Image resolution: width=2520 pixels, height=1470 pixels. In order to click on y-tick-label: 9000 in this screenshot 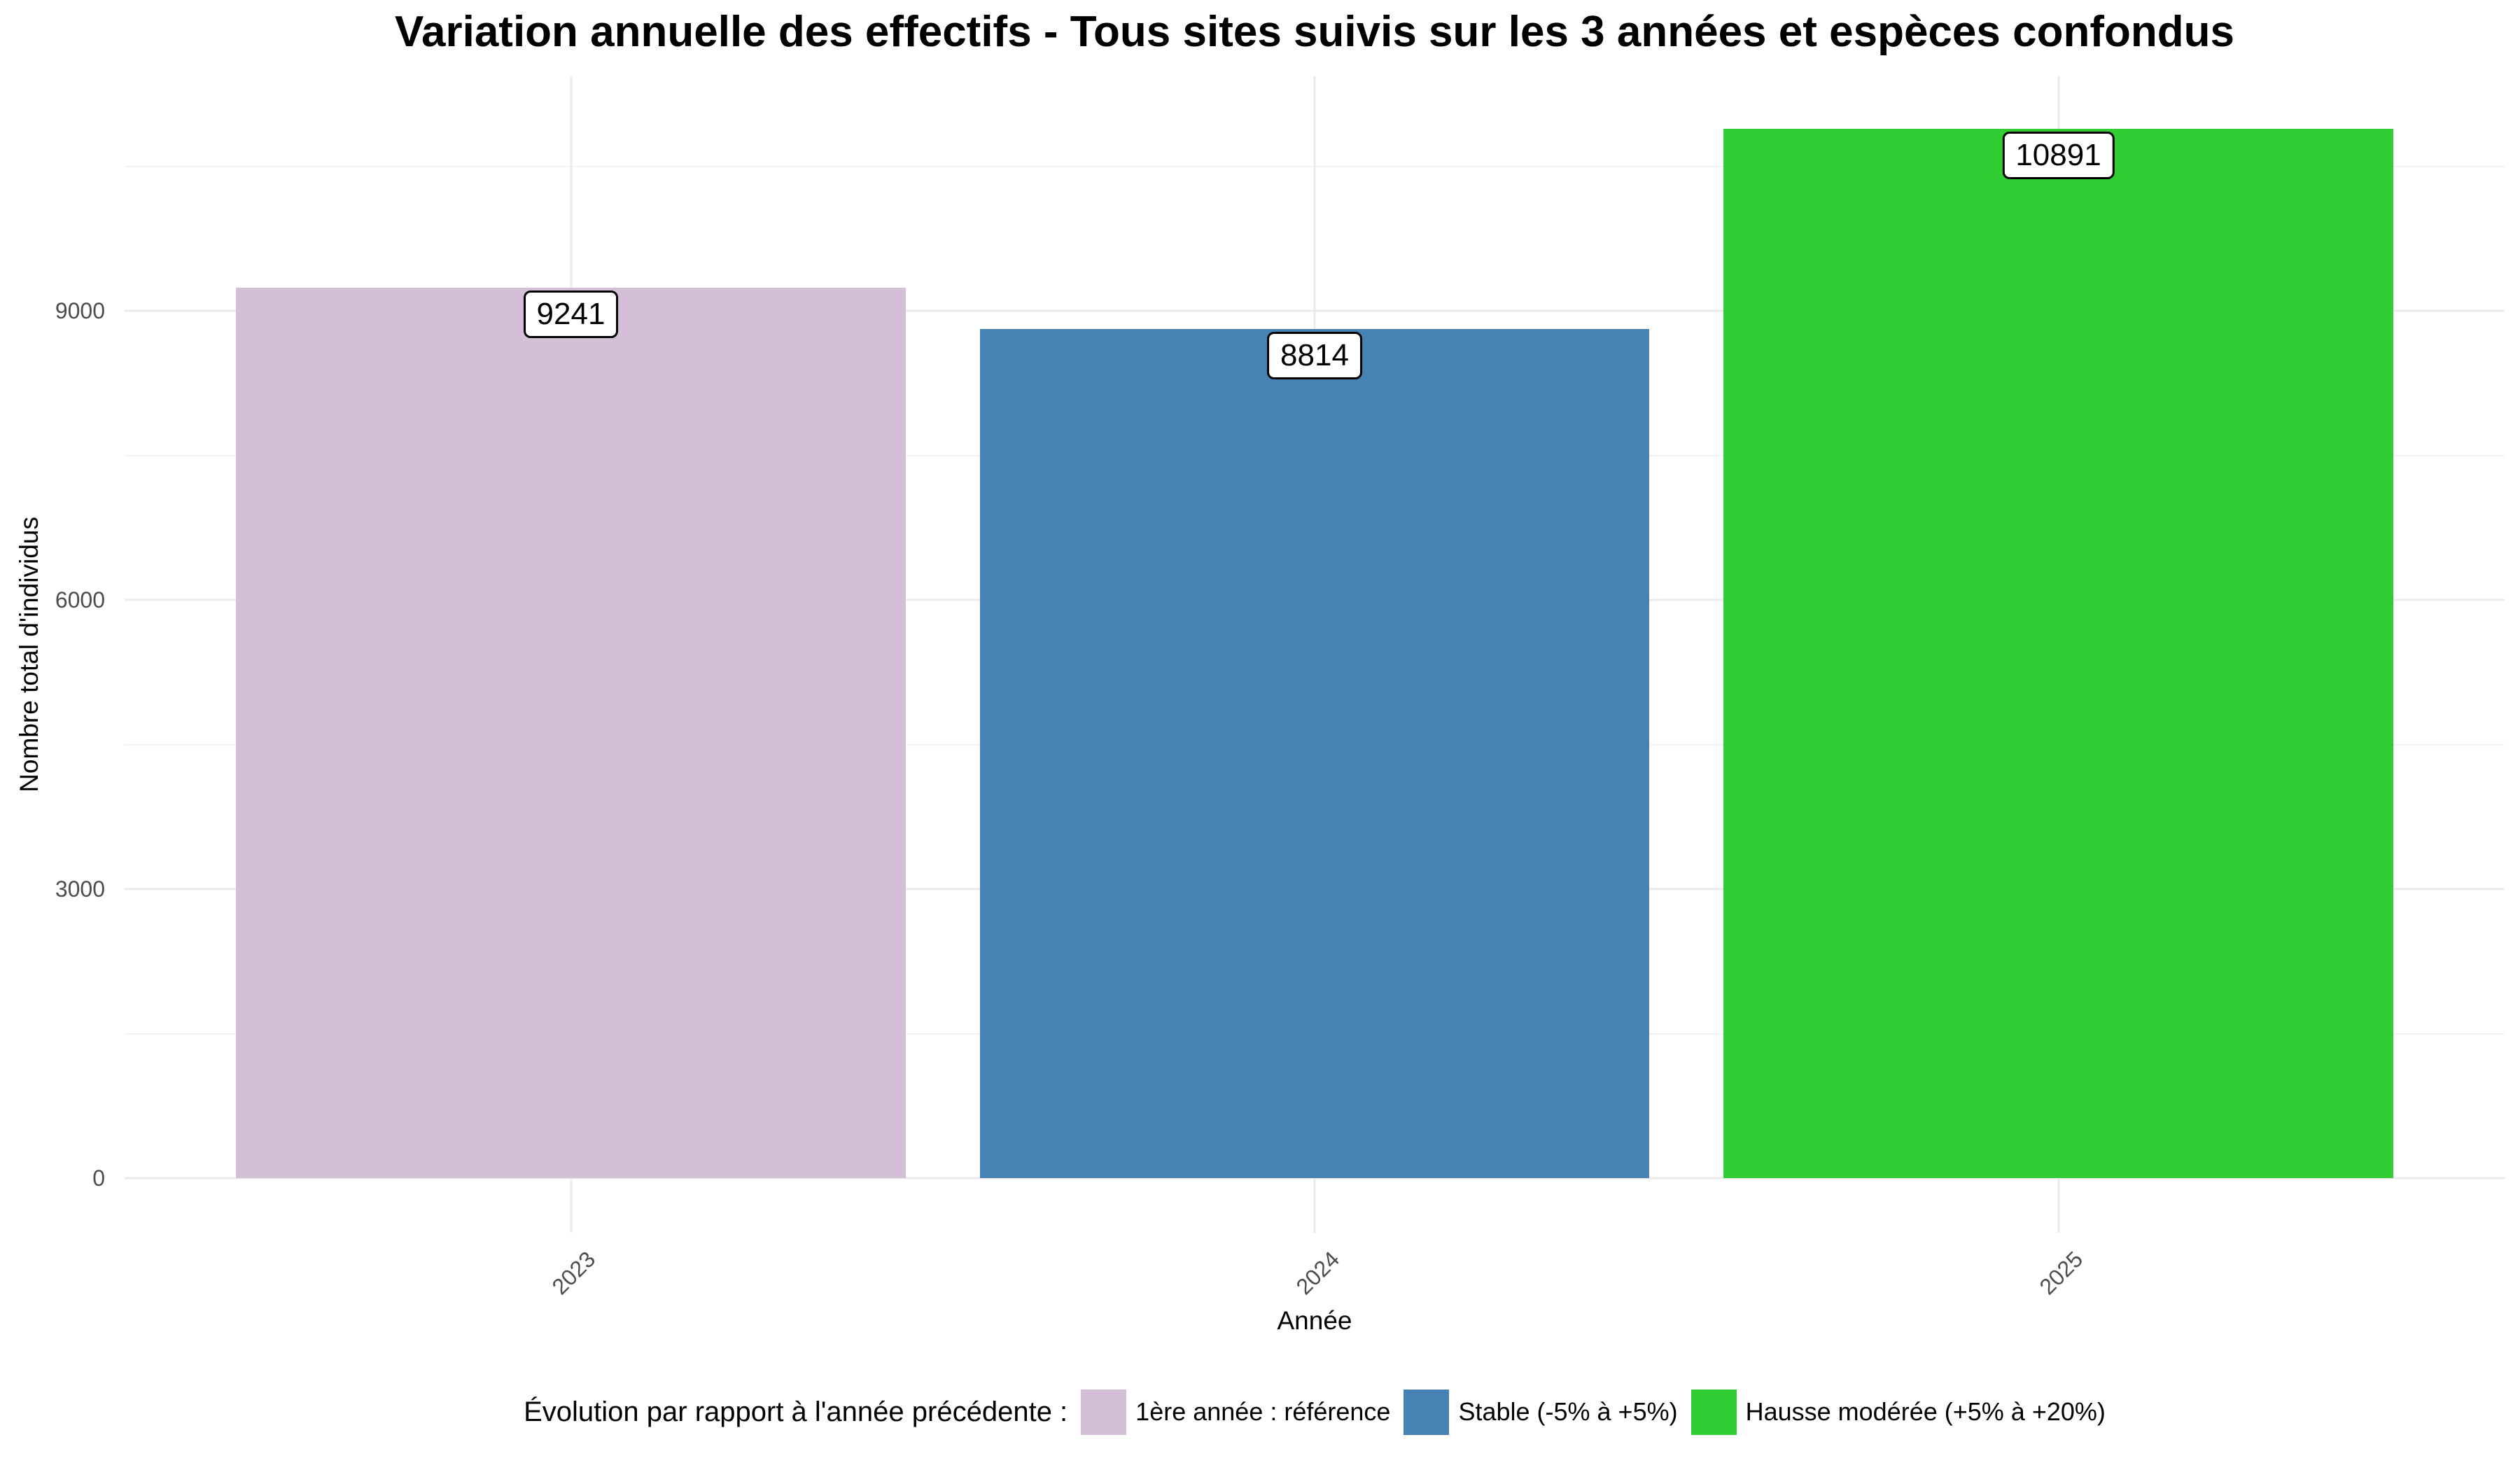, I will do `click(80, 310)`.